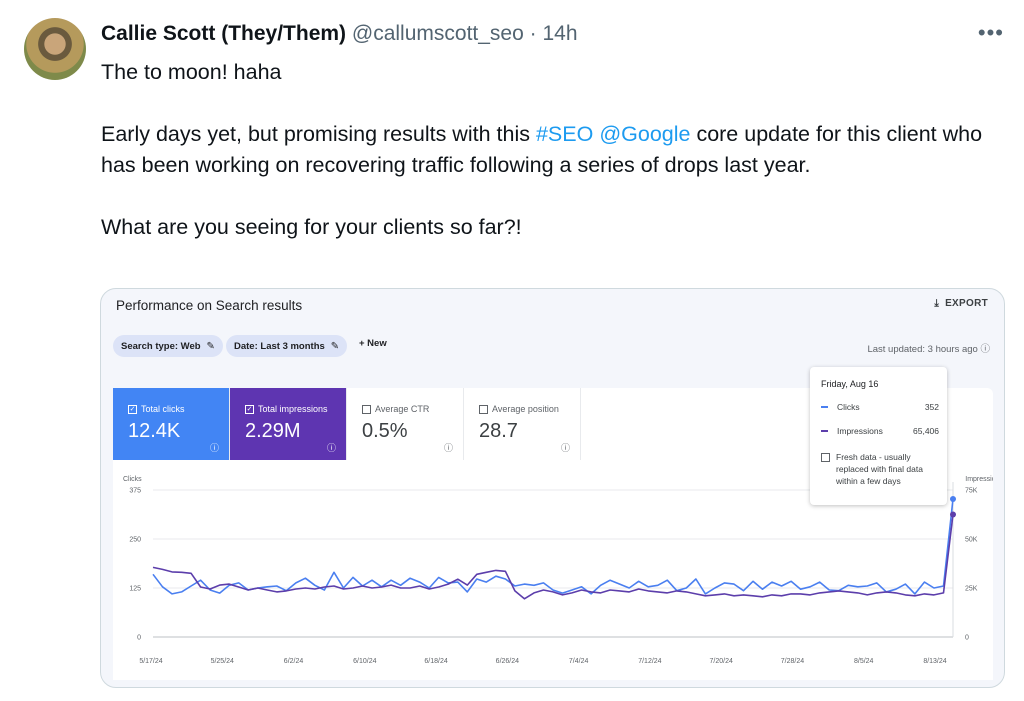 The image size is (1024, 701). What do you see at coordinates (385, 431) in the screenshot?
I see `metric-value: 0.5%` at bounding box center [385, 431].